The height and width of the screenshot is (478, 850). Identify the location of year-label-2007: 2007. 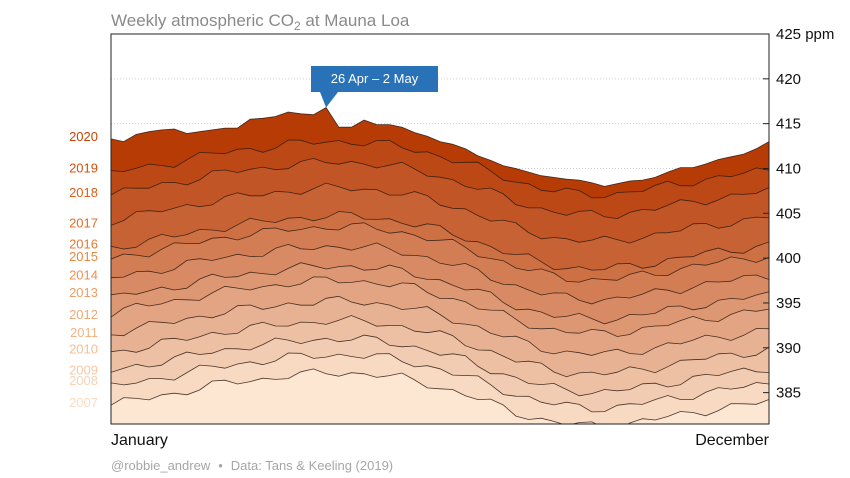
(83, 402).